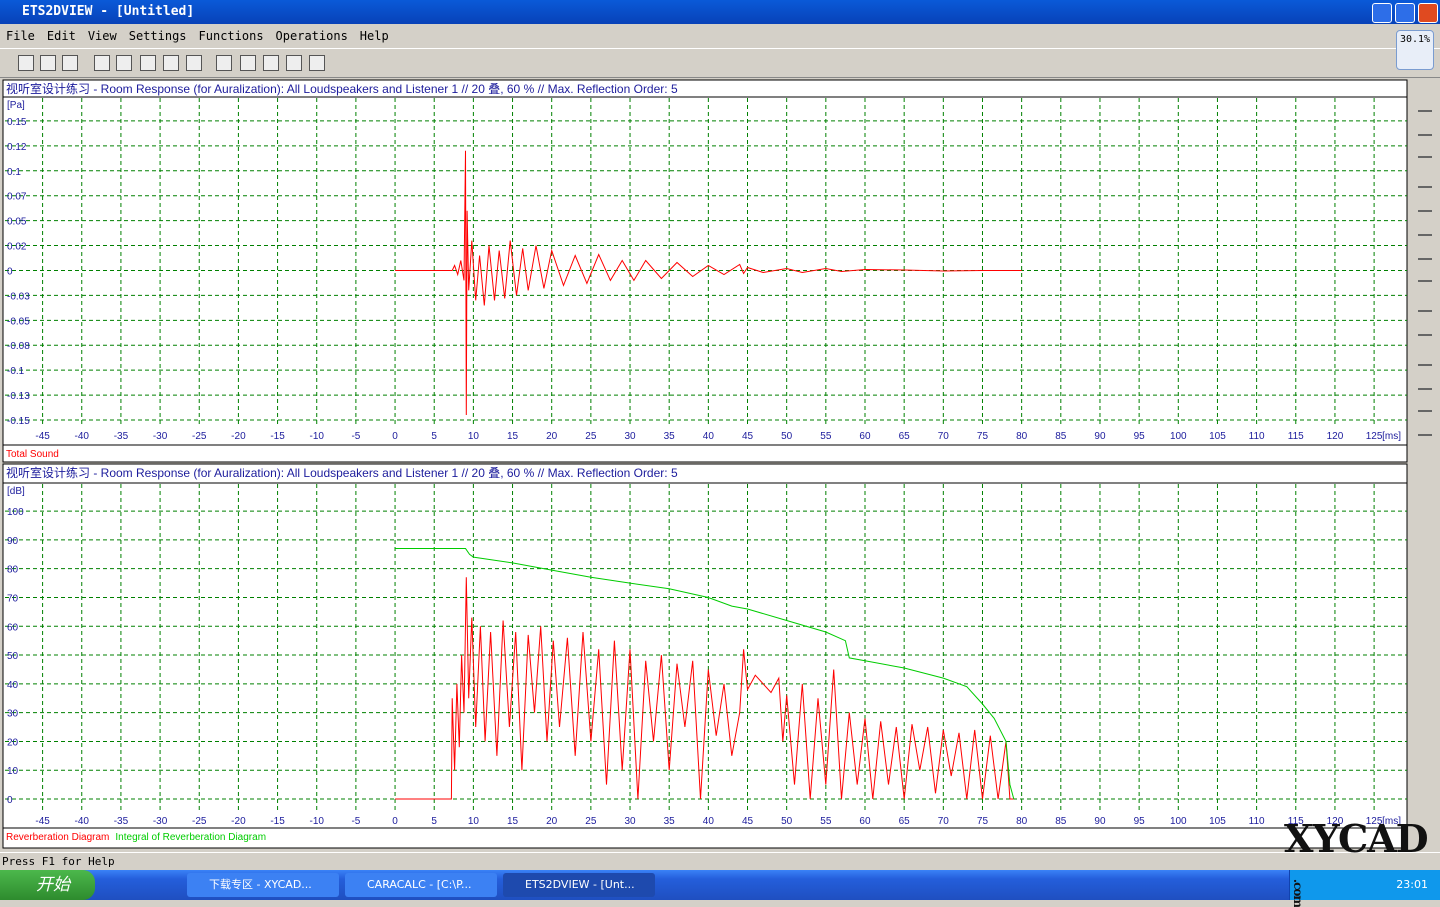  I want to click on x-tick-label: 95, so click(1140, 821).